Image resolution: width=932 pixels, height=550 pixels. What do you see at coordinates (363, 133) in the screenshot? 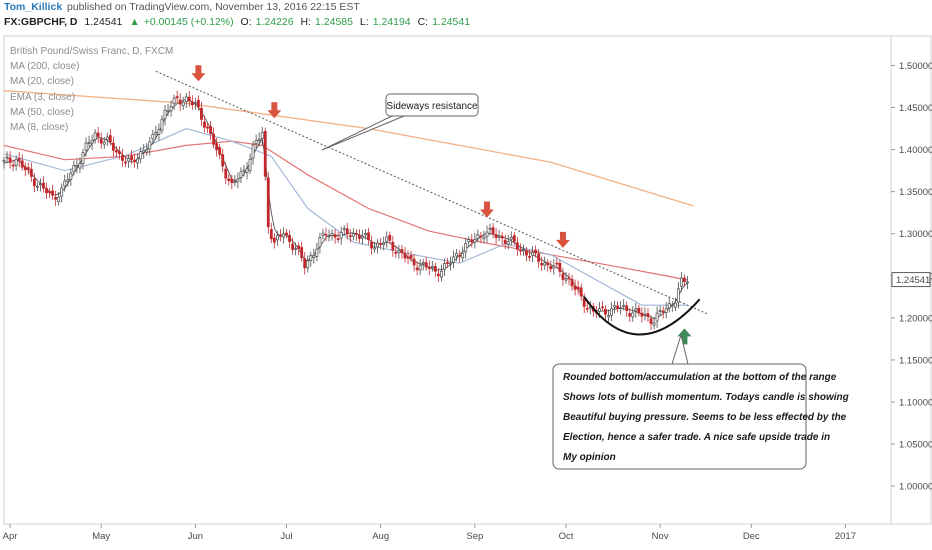
I see `callout-pointer` at bounding box center [363, 133].